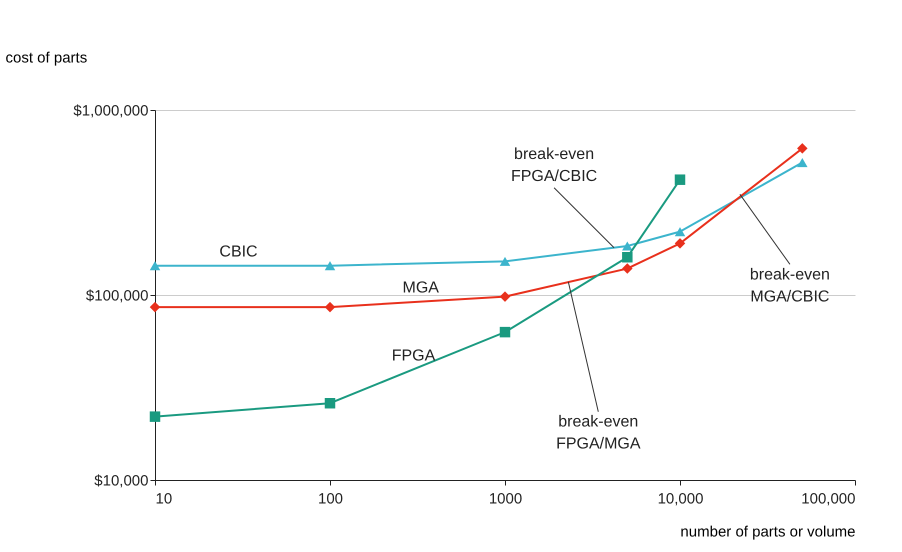 Image resolution: width=902 pixels, height=552 pixels. Describe the element at coordinates (164, 499) in the screenshot. I see `x-tick-label: 10` at that location.